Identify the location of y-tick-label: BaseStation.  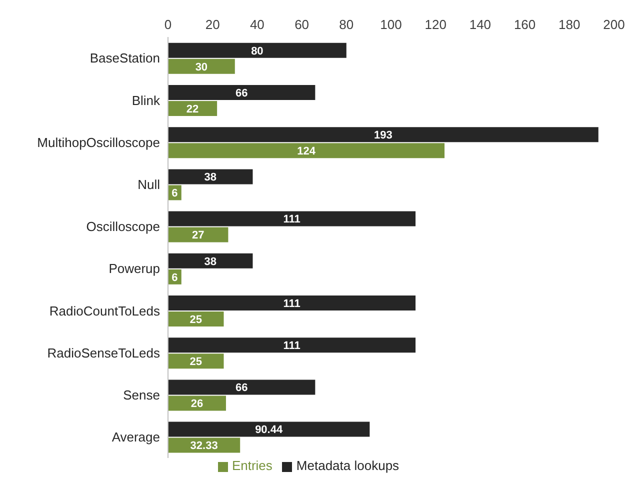
(125, 58).